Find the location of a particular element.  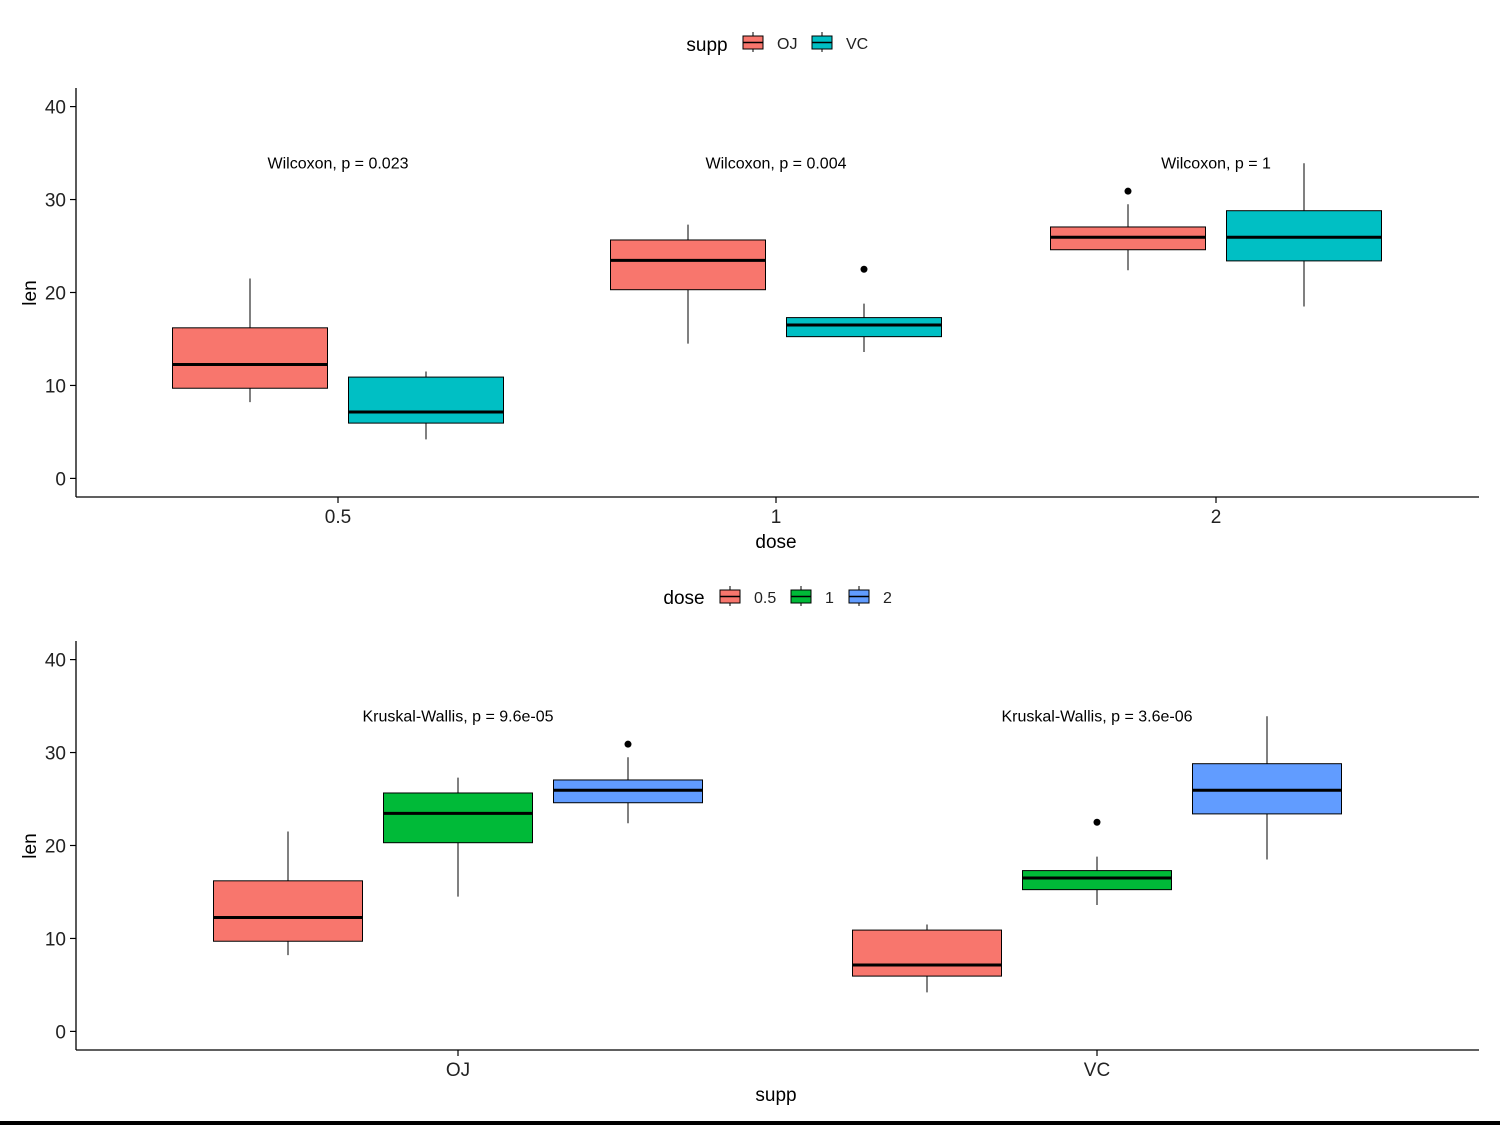

bottom-box-VC-0.5 is located at coordinates (927, 958).